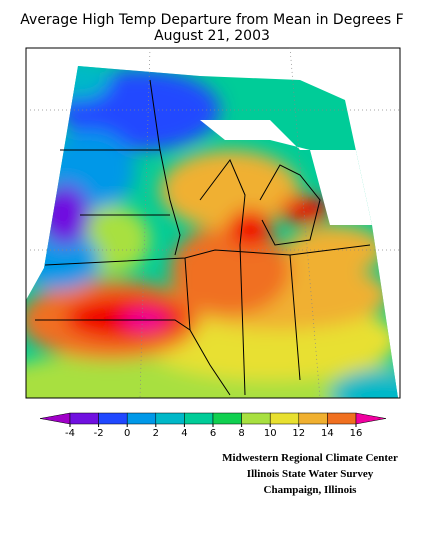  I want to click on colorbar-tick-label: 14, so click(327, 433).